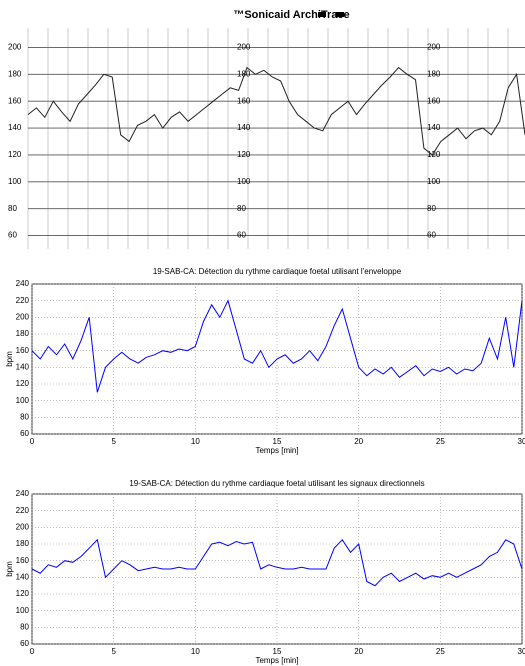  I want to click on chart-title: ™Sonicaid ArchiTrace, so click(291, 15).